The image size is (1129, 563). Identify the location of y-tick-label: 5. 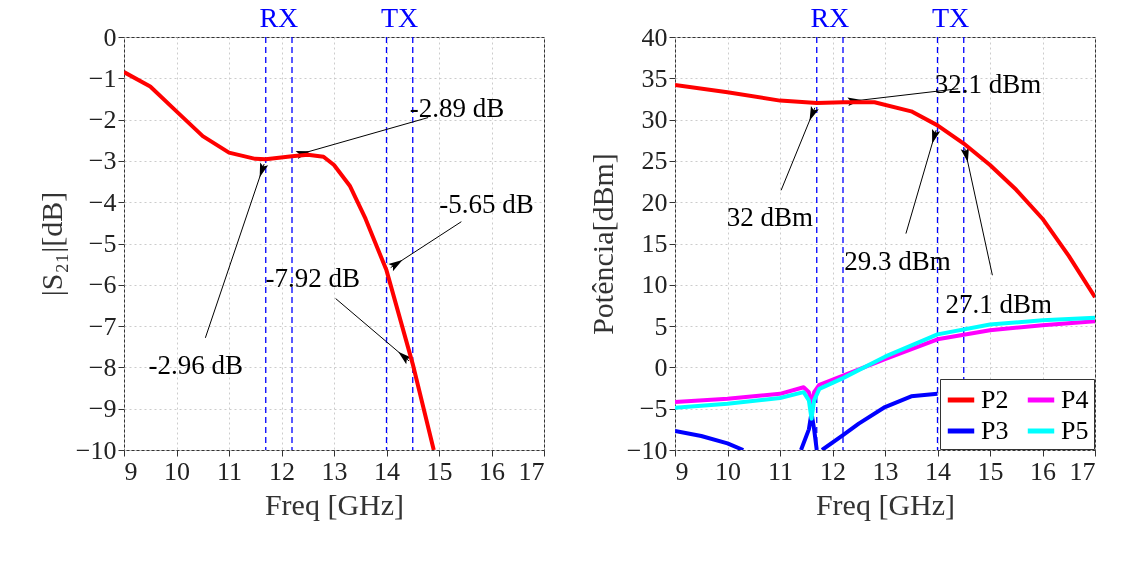
(661, 326).